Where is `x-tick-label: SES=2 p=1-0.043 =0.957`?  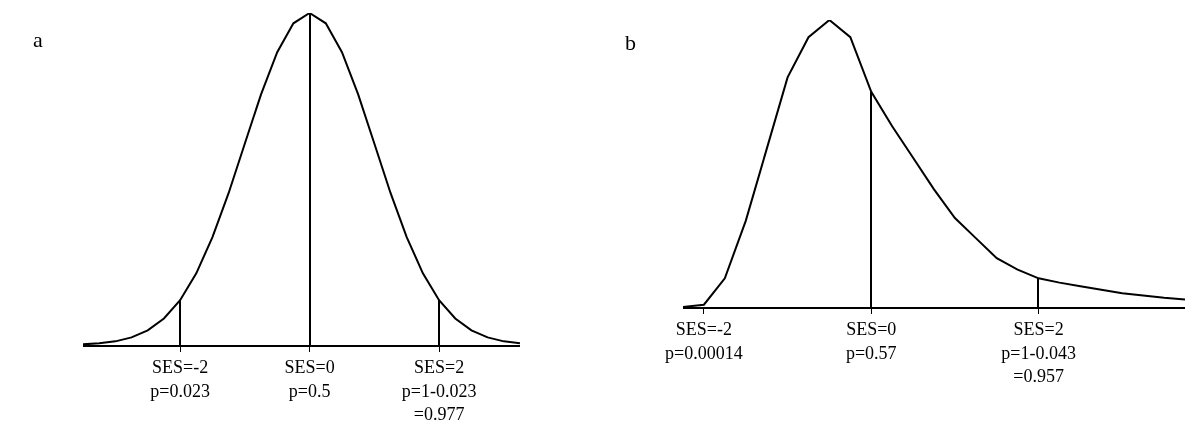 x-tick-label: SES=2 p=1-0.043 =0.957 is located at coordinates (1038, 353).